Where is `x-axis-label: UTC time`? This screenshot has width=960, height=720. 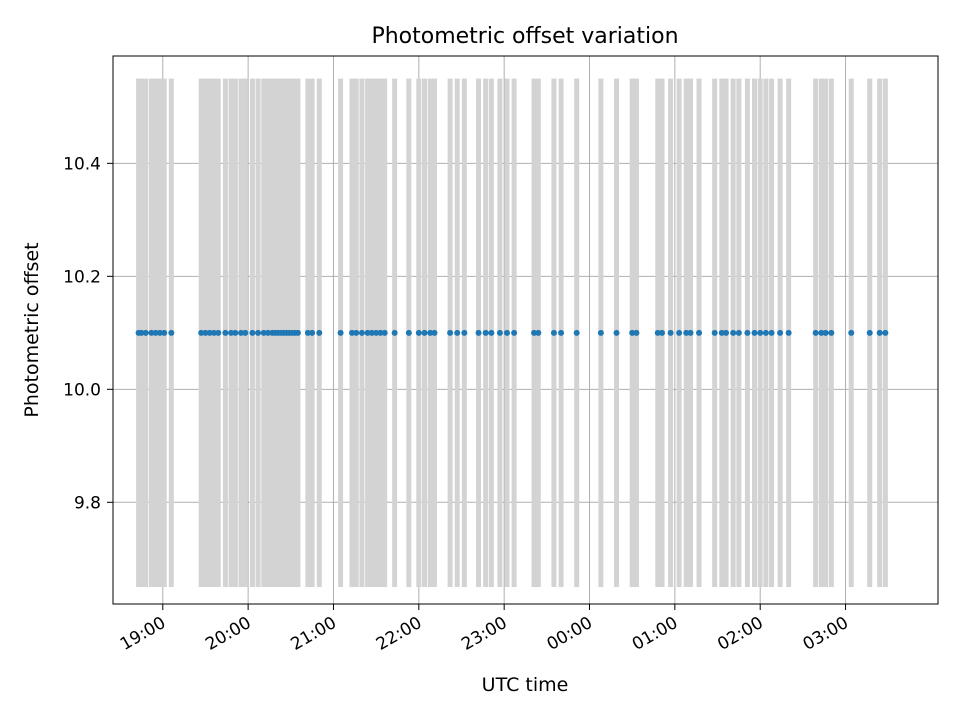 x-axis-label: UTC time is located at coordinates (525, 685).